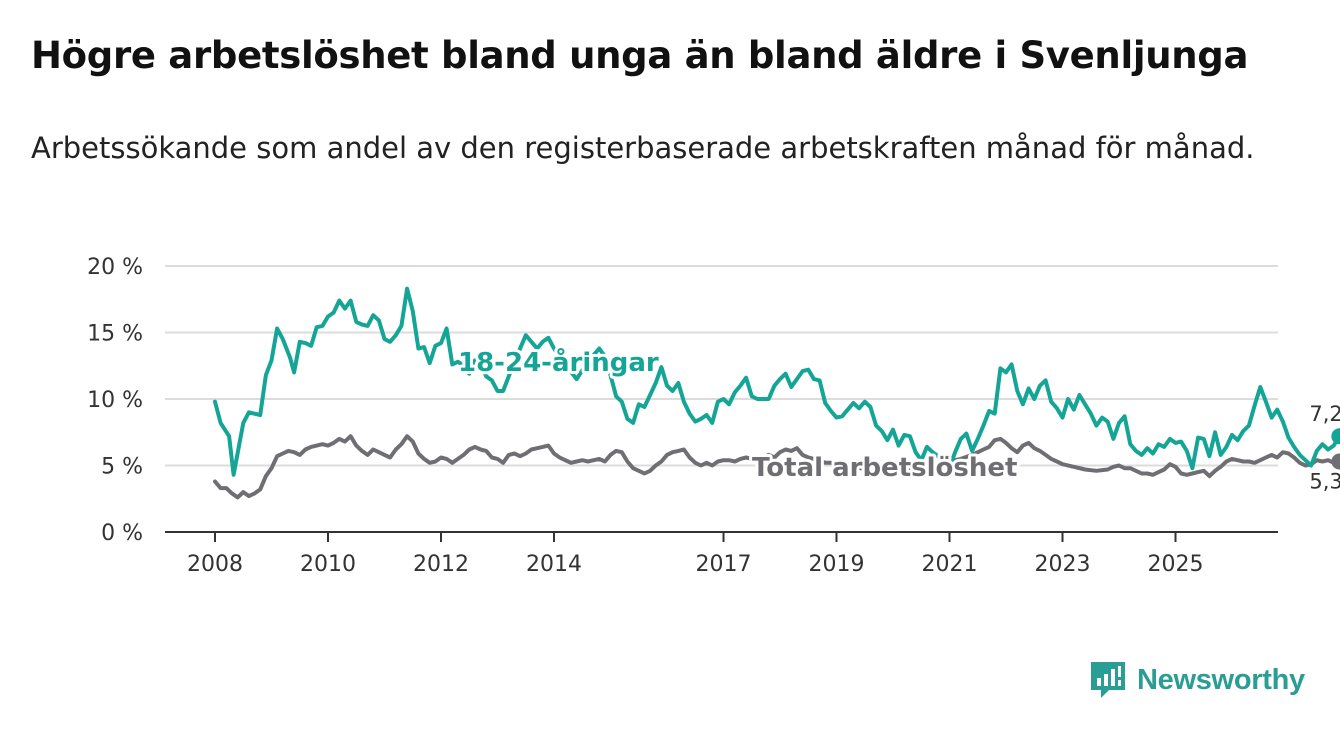 Image resolution: width=1340 pixels, height=734 pixels. Describe the element at coordinates (441, 564) in the screenshot. I see `x-tick-label: 2012` at that location.